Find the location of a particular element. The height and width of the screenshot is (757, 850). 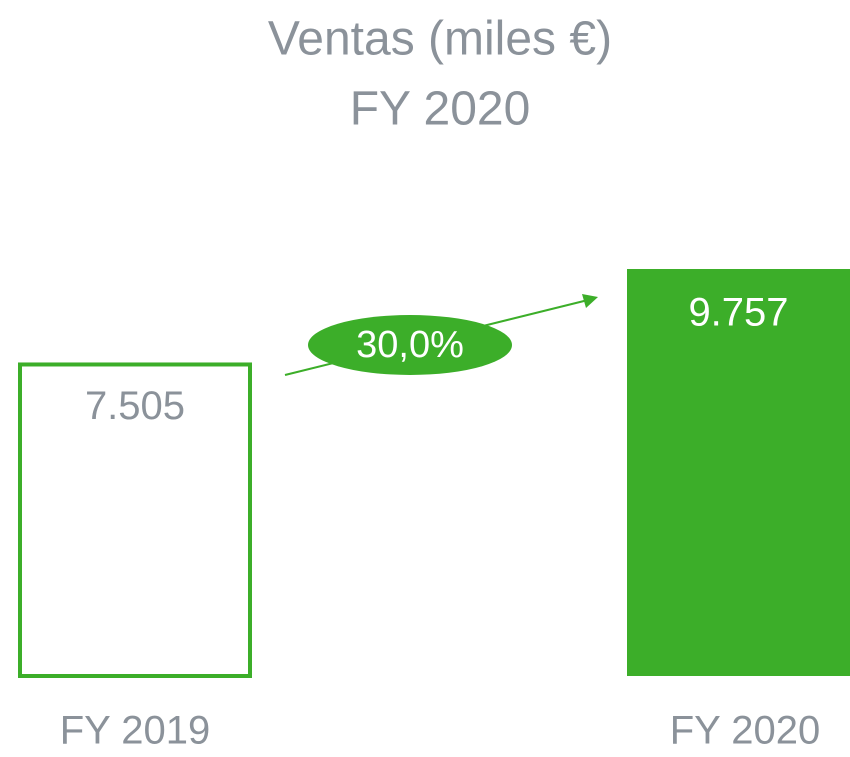

x-tick-label: FY 2020 is located at coordinates (745, 731).